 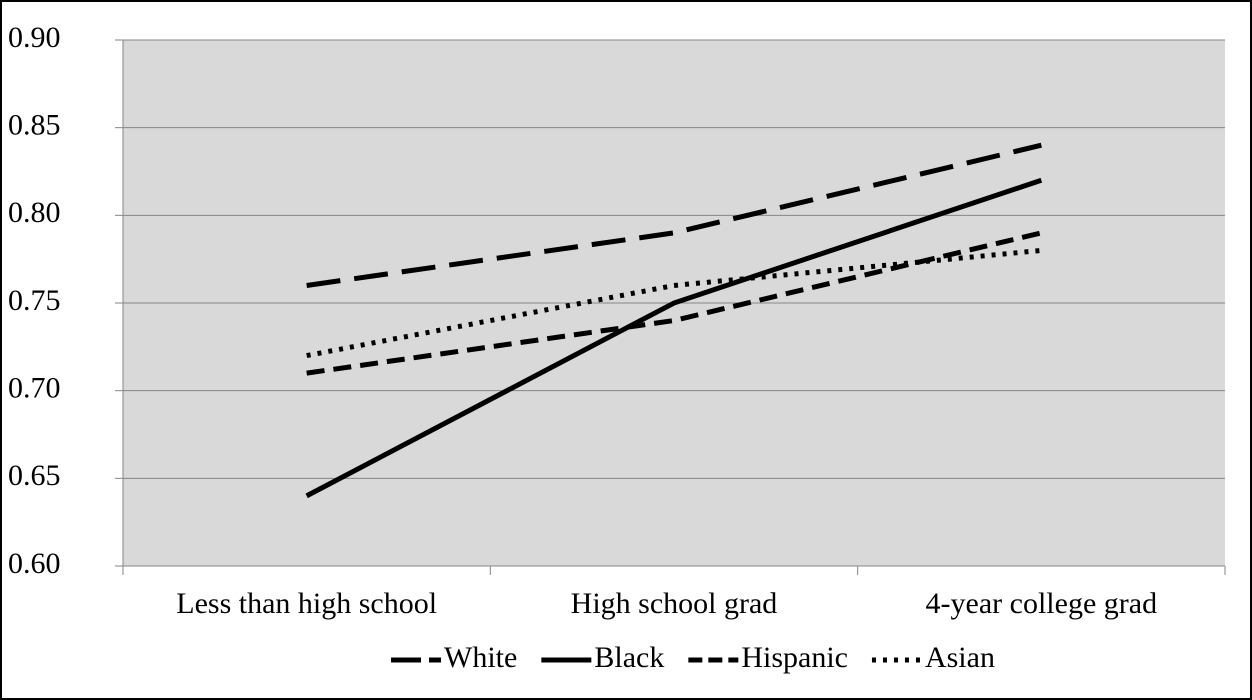 What do you see at coordinates (34, 125) in the screenshot?
I see `y-tick-label: 0.85` at bounding box center [34, 125].